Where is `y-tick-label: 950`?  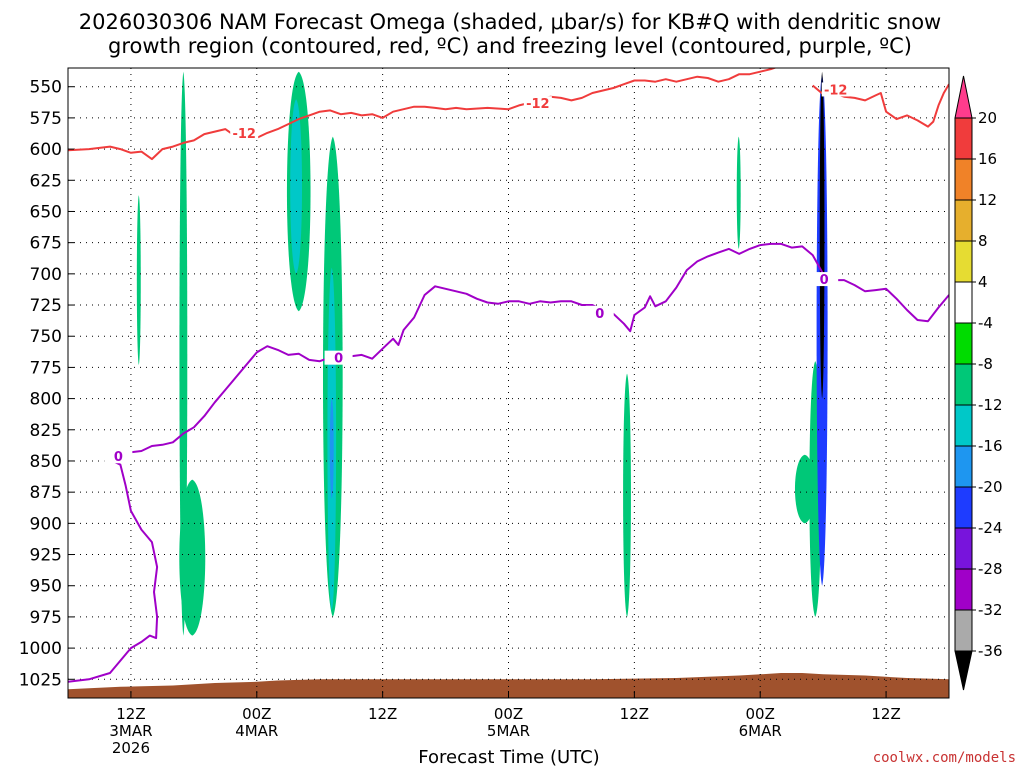 y-tick-label: 950 is located at coordinates (46, 587).